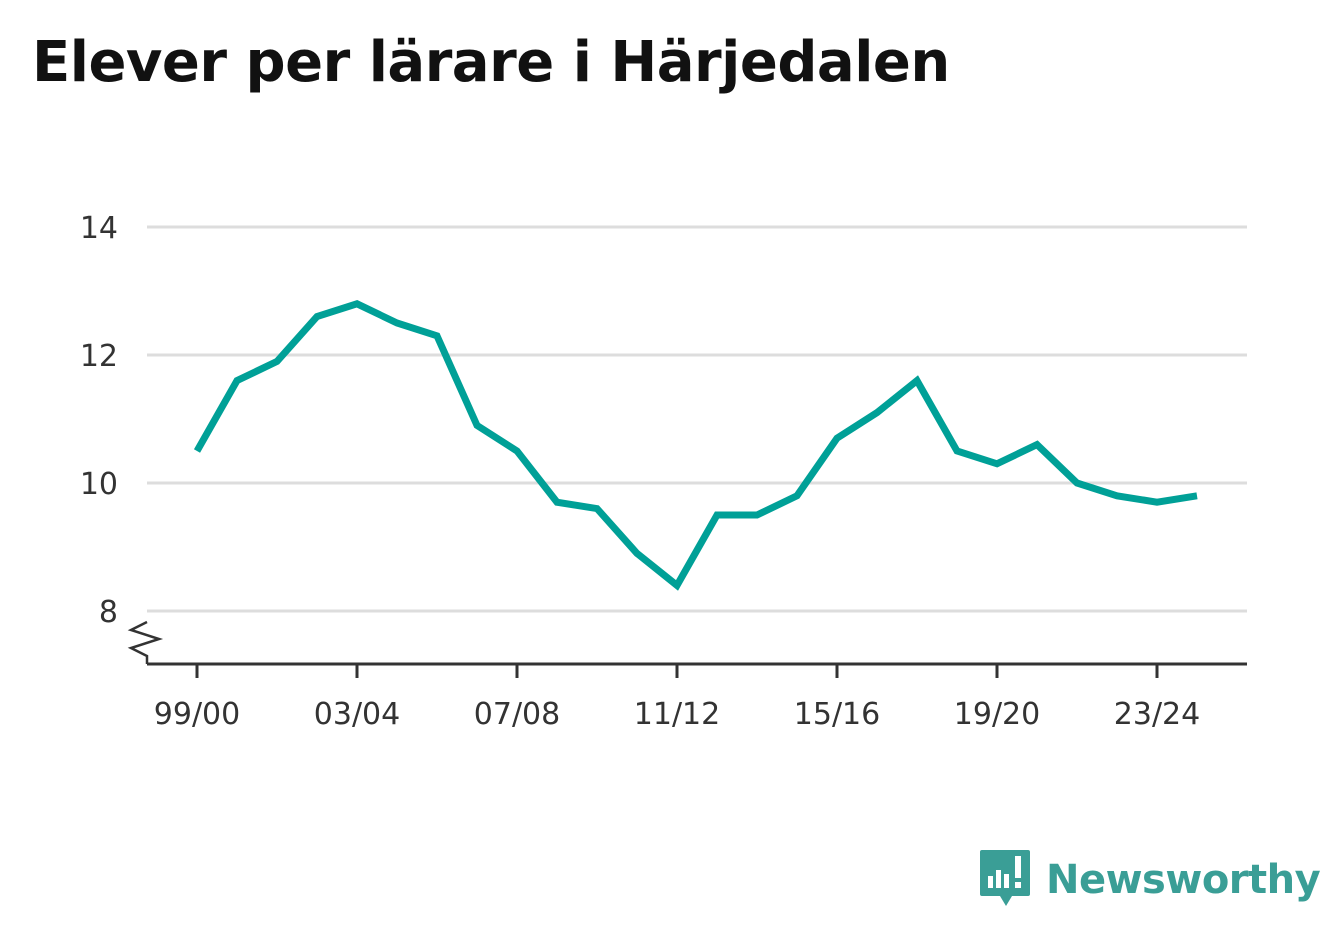 The image size is (1322, 939). I want to click on x-axis, so click(687, 649).